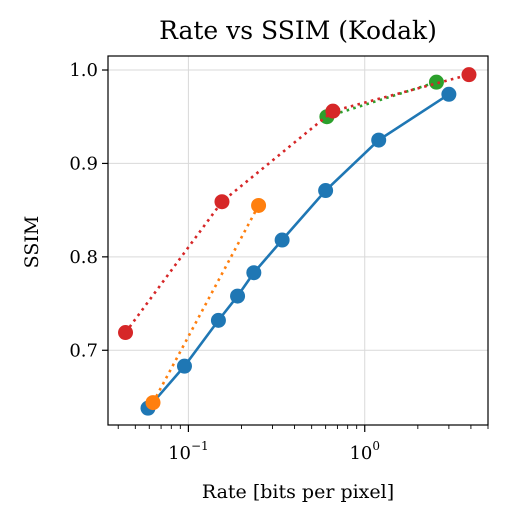  I want to click on chart-title: Rate vs SSIM (Kodak), so click(298, 30).